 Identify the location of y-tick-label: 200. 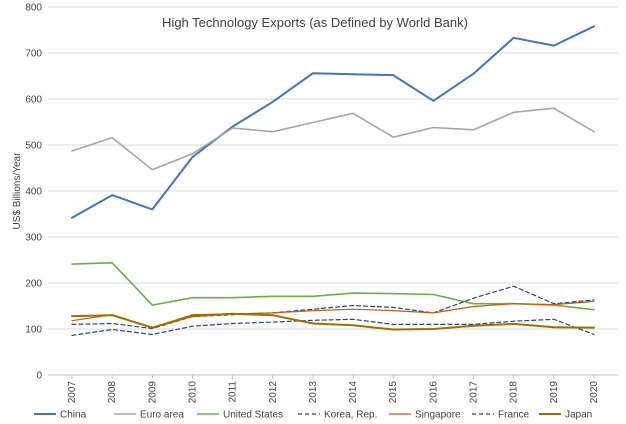
(33, 284).